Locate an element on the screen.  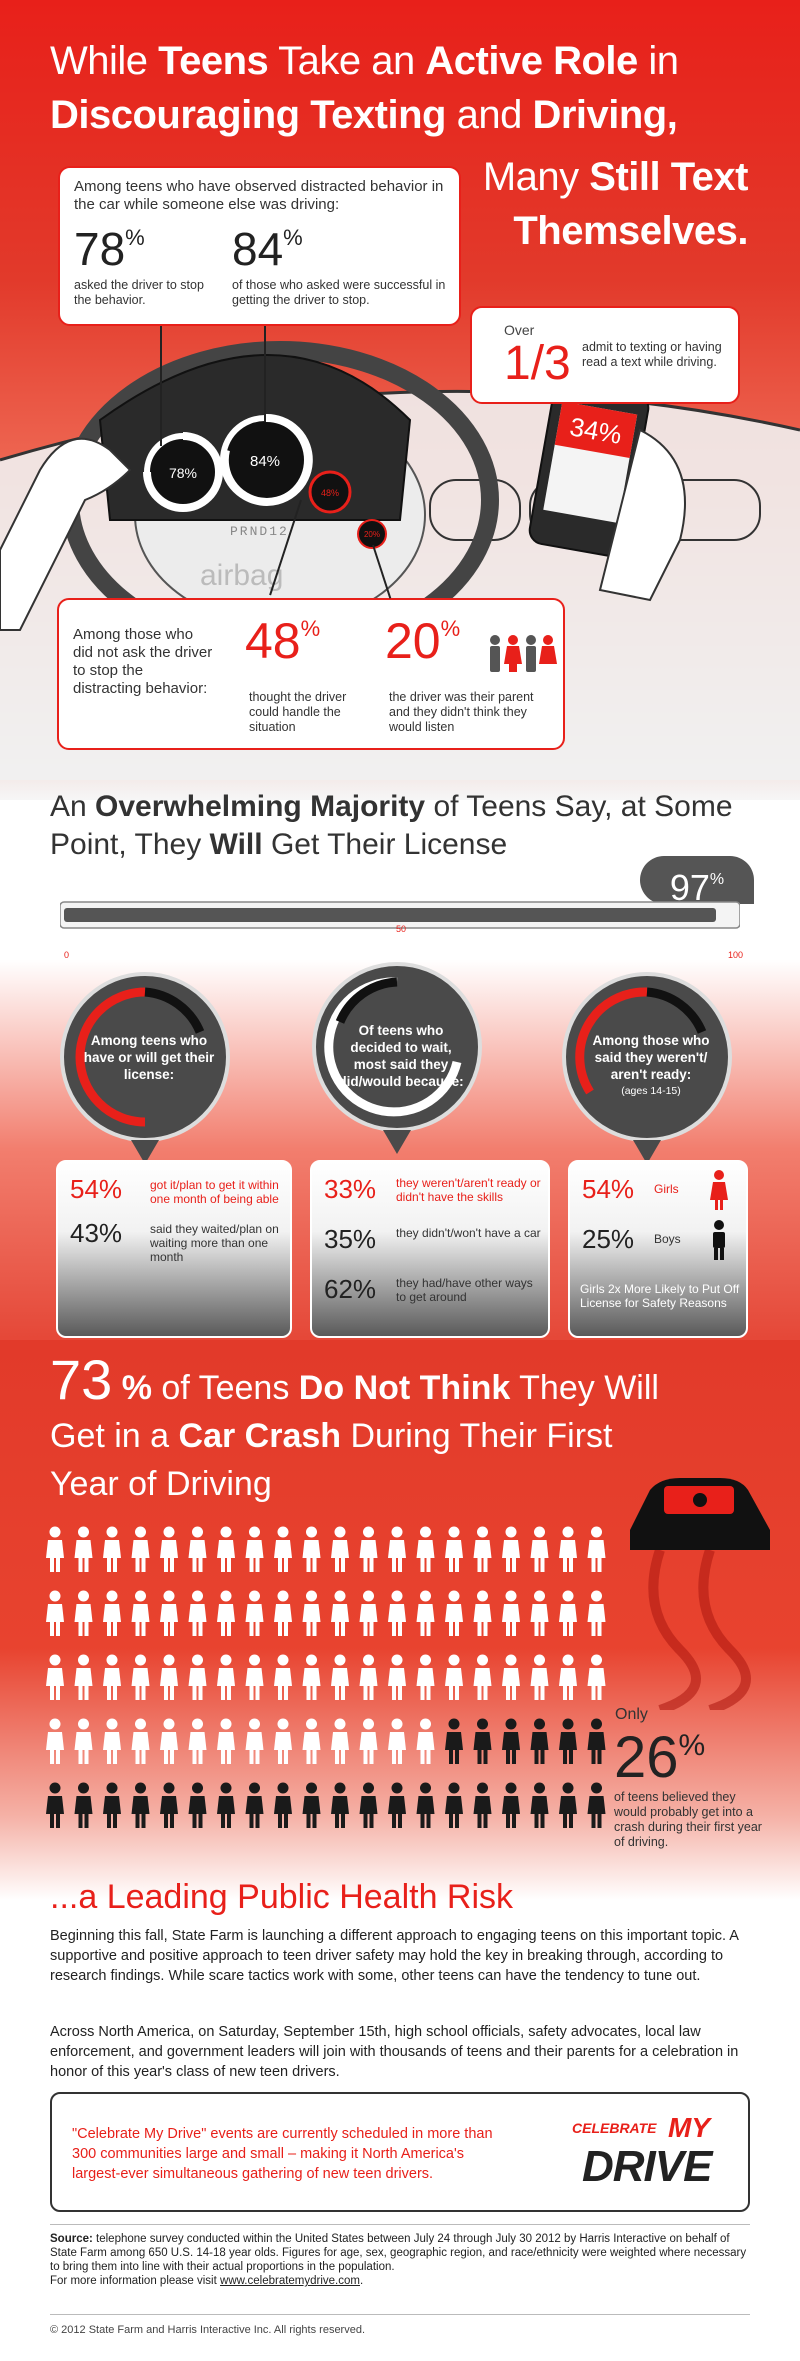
footer-divider is located at coordinates (400, 2224).